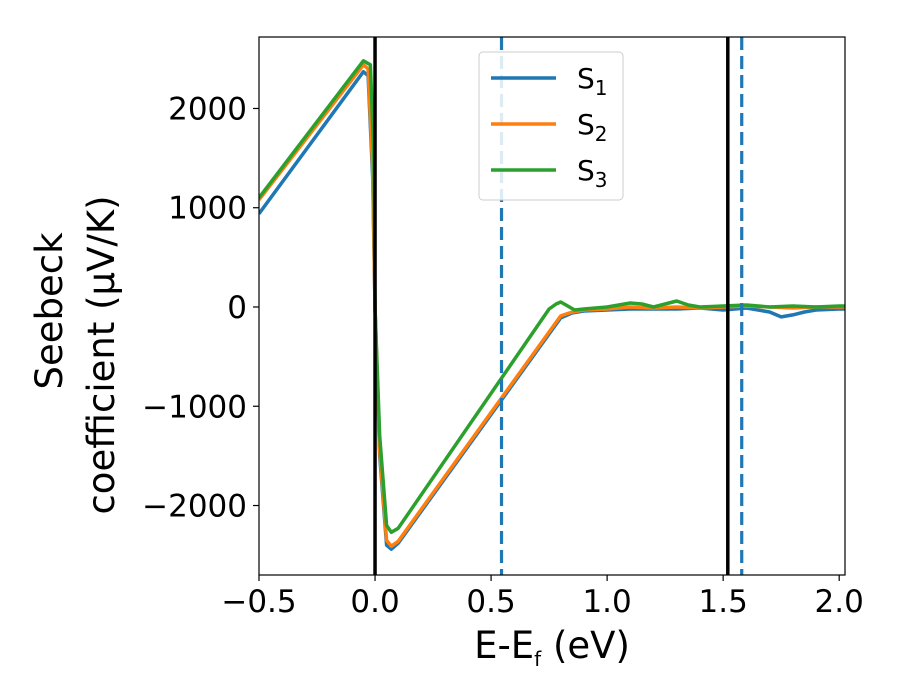  Describe the element at coordinates (207, 209) in the screenshot. I see `y-tick-label: 1000` at that location.